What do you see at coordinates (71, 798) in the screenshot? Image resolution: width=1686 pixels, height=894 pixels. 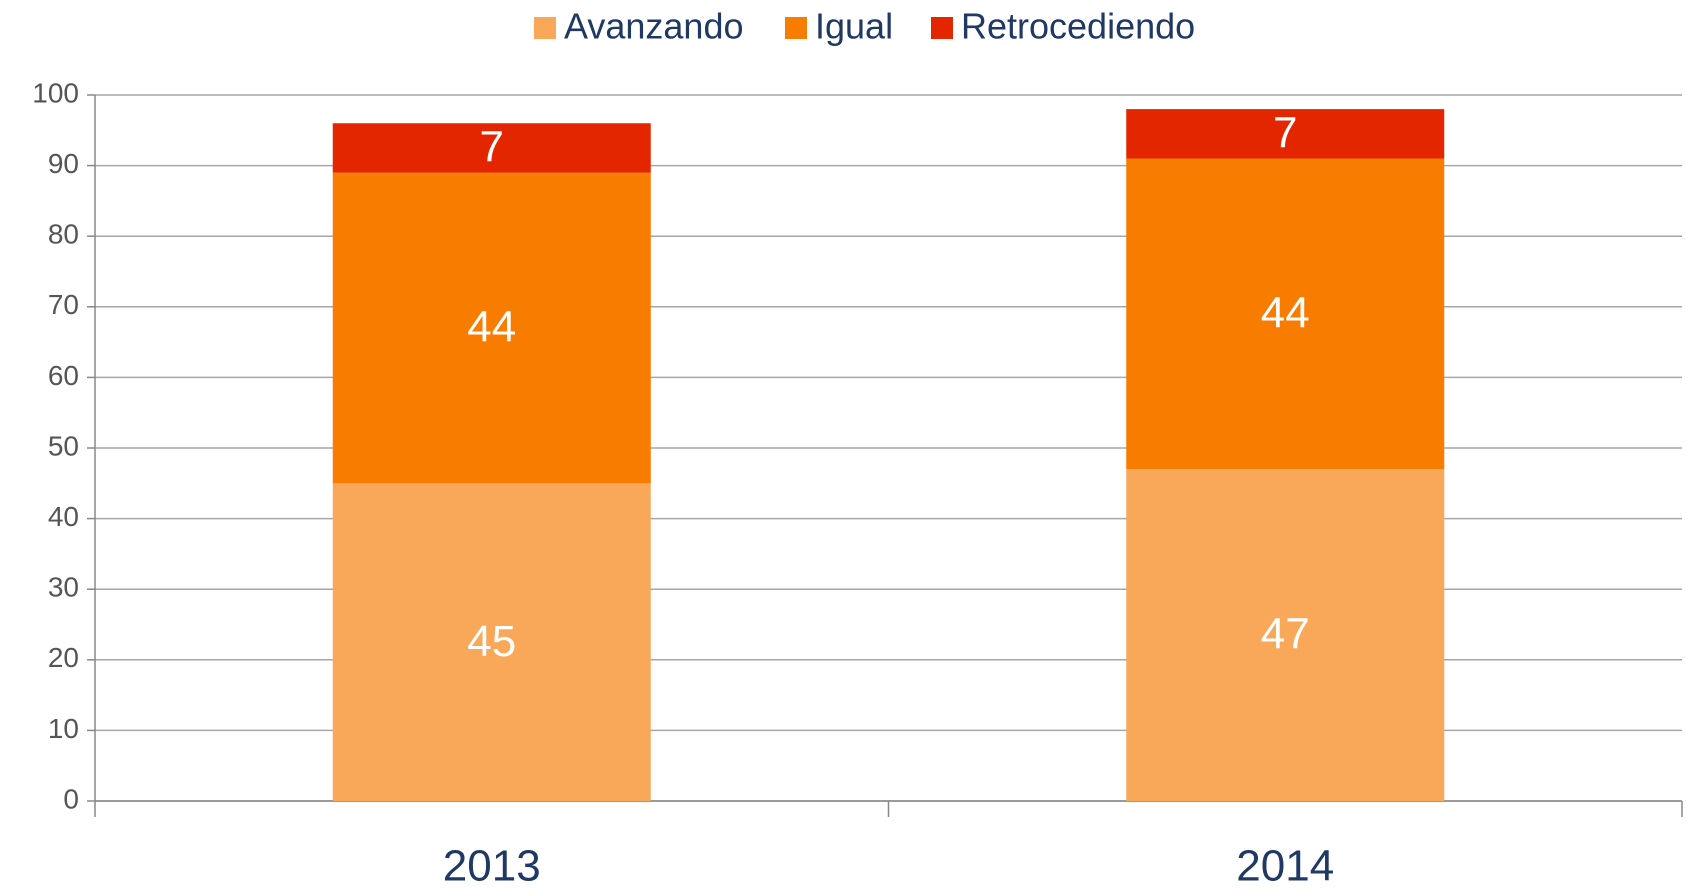 I see `y-tick-label: 0` at bounding box center [71, 798].